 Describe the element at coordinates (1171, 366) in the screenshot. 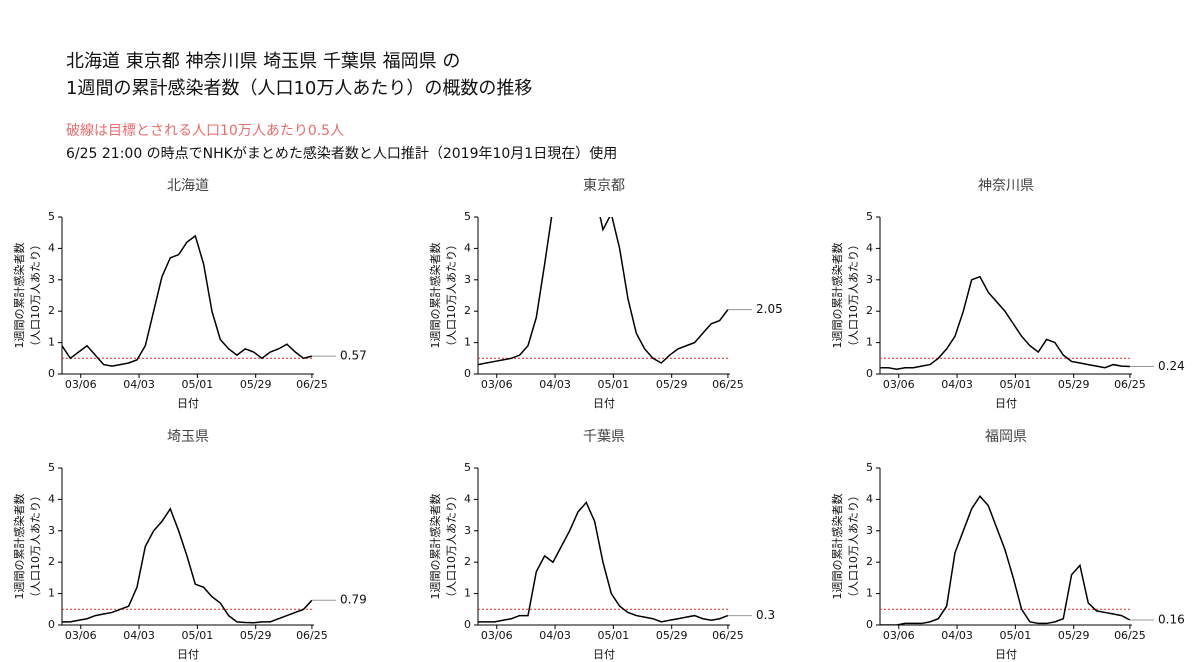

I see `end-label: 0.24` at that location.